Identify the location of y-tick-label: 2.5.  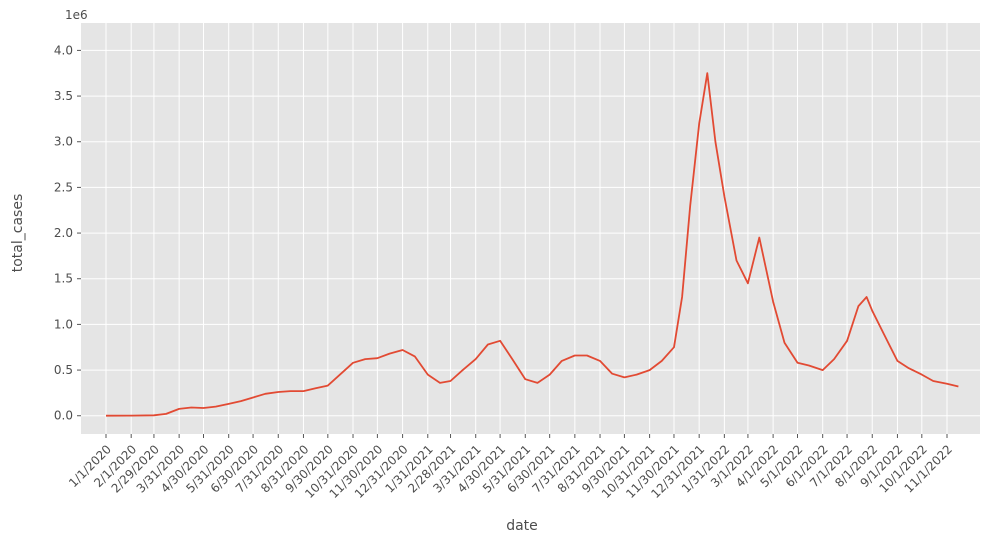
(63, 187).